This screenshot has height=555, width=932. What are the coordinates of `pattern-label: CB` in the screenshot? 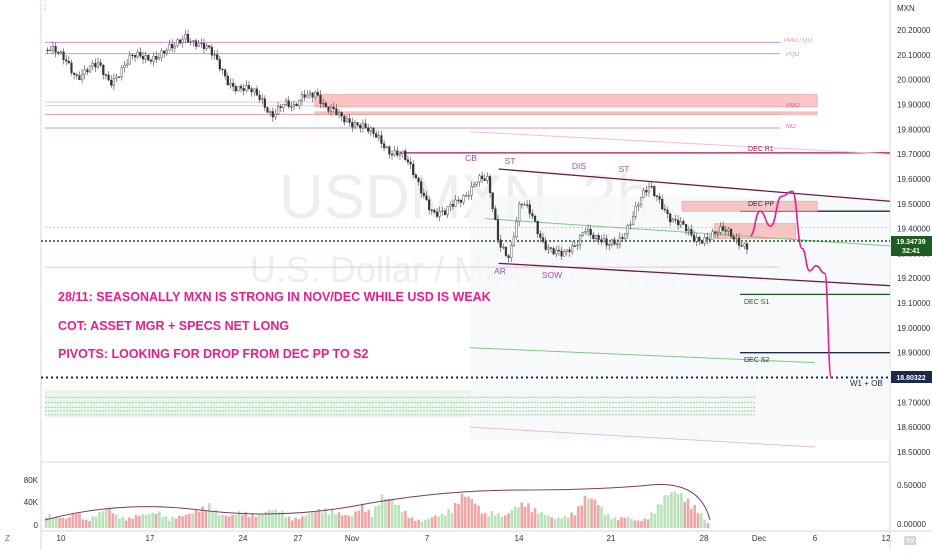 It's located at (471, 158).